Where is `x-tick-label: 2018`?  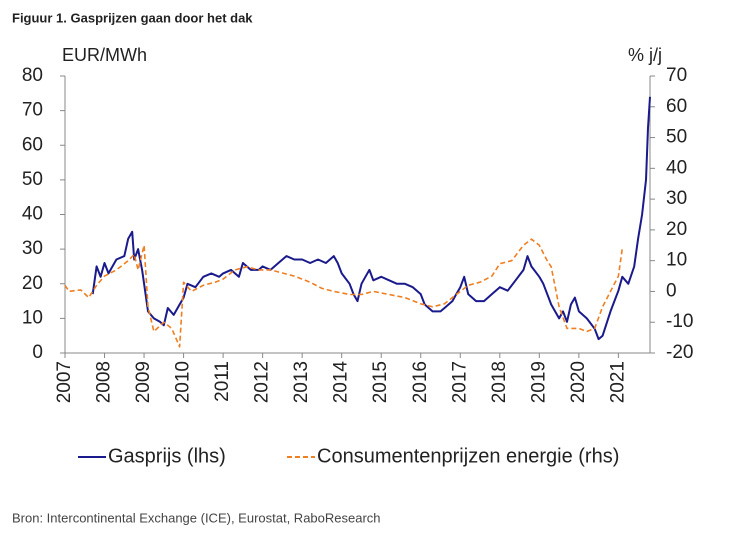 x-tick-label: 2018 is located at coordinates (499, 382).